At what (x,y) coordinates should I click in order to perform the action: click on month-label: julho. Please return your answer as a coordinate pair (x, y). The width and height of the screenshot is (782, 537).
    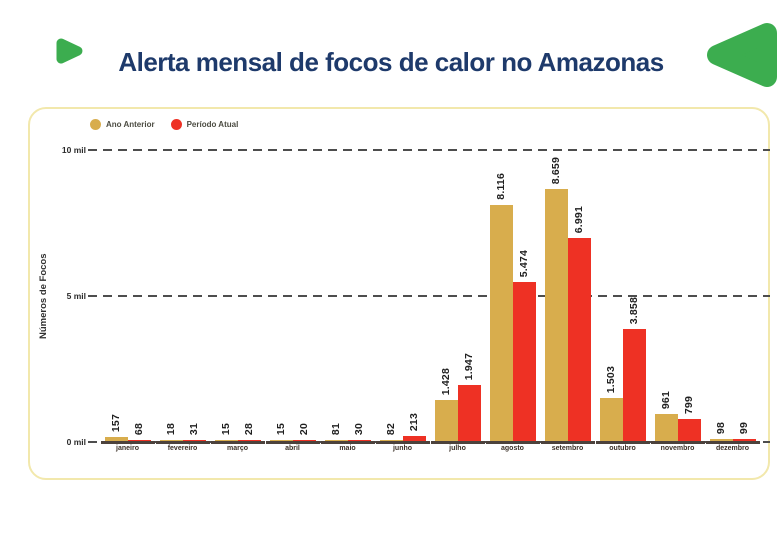
    Looking at the image, I should click on (457, 448).